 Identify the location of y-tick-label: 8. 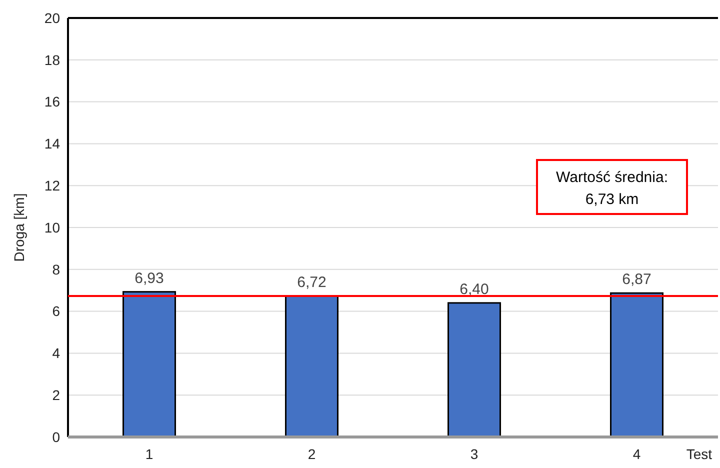
(56, 269).